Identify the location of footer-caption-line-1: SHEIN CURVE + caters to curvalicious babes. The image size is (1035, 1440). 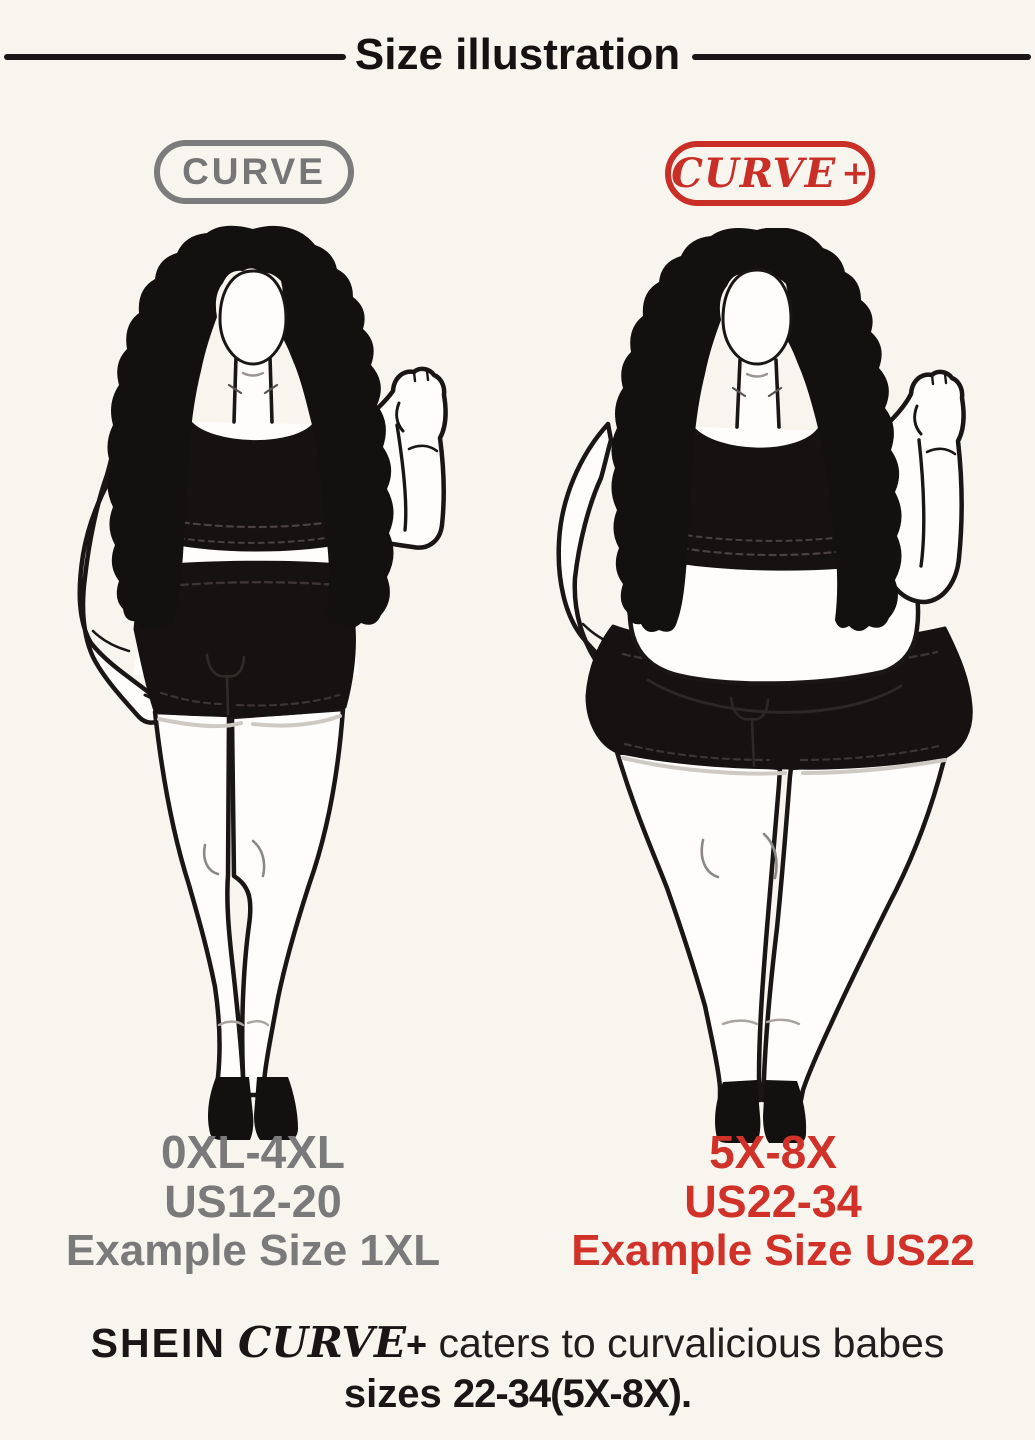
(517, 1342).